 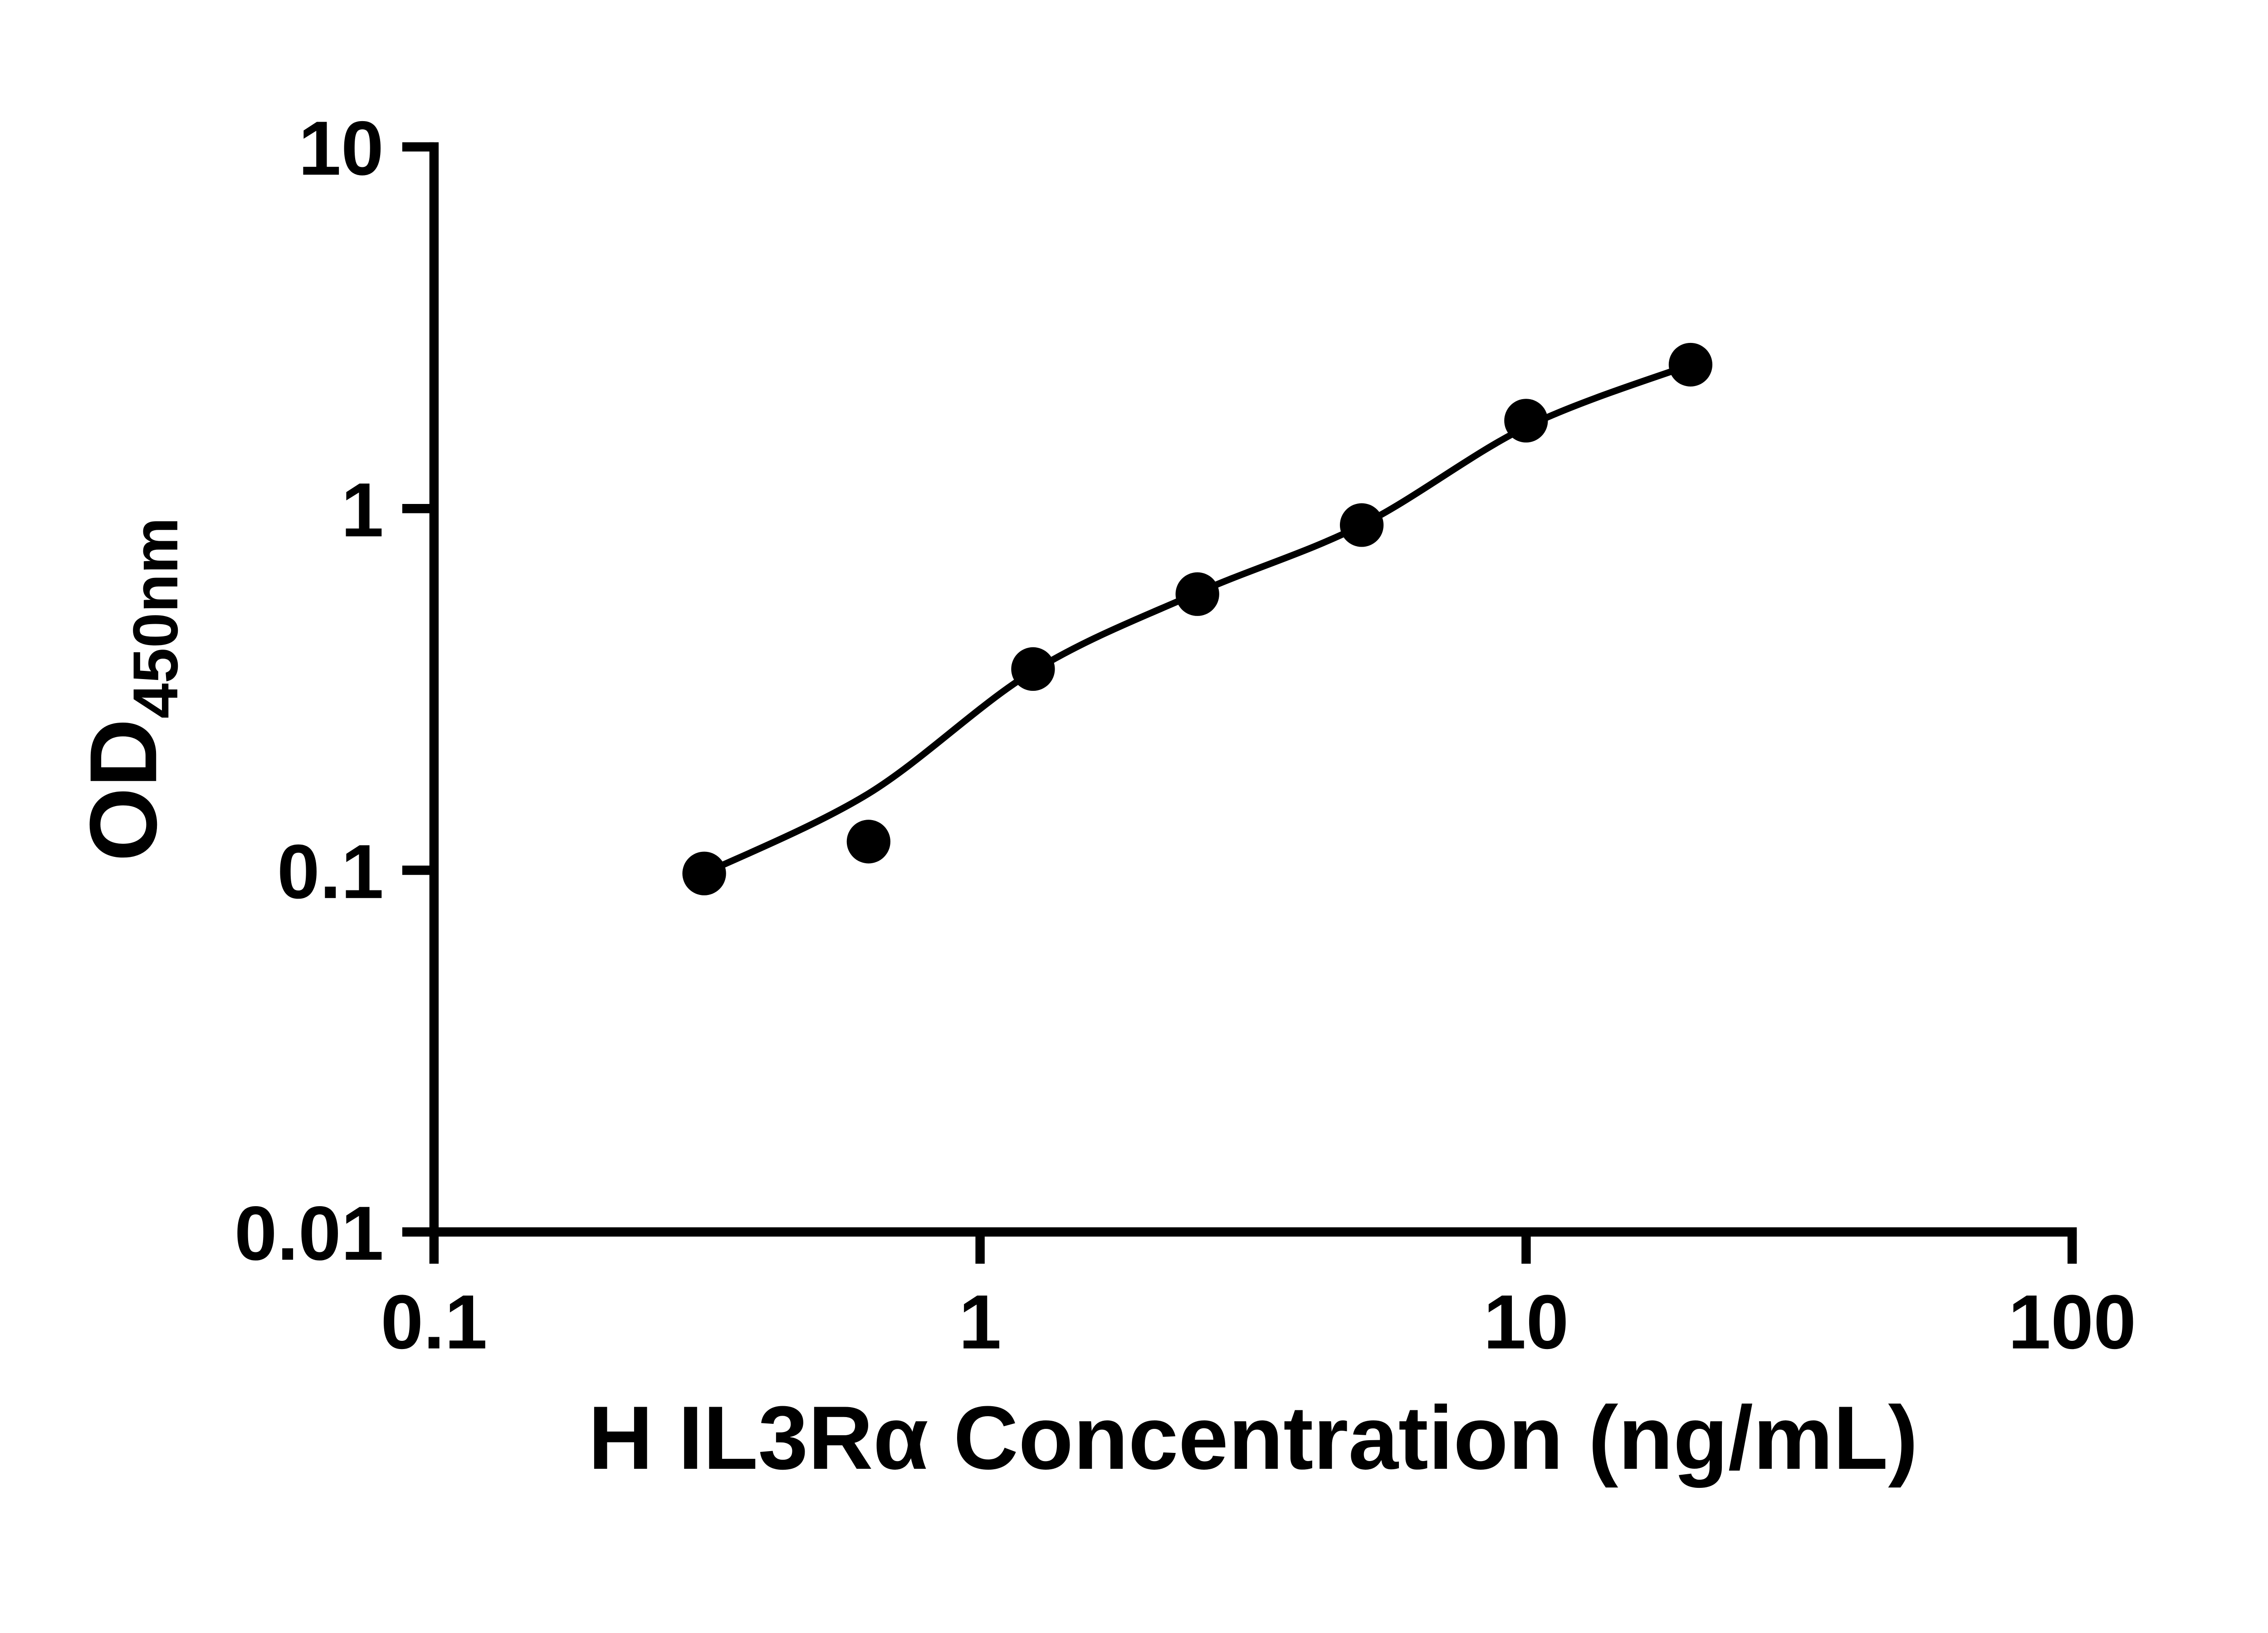 What do you see at coordinates (1253, 1438) in the screenshot?
I see `x-axis-title: H IL3Rα Concentration (ng/mL)` at bounding box center [1253, 1438].